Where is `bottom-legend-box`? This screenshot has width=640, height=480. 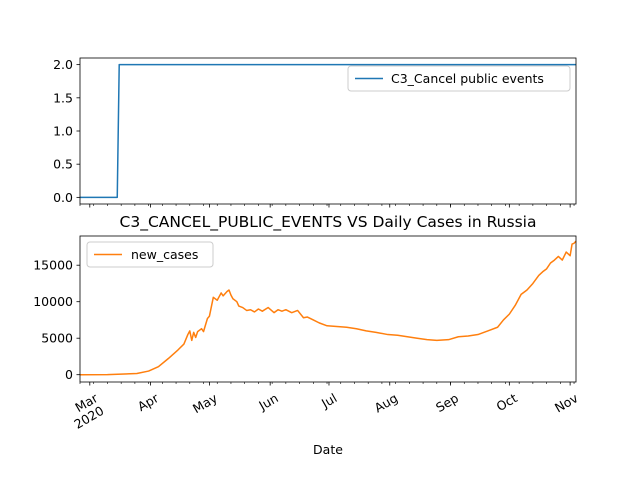
bottom-legend-box is located at coordinates (150, 254).